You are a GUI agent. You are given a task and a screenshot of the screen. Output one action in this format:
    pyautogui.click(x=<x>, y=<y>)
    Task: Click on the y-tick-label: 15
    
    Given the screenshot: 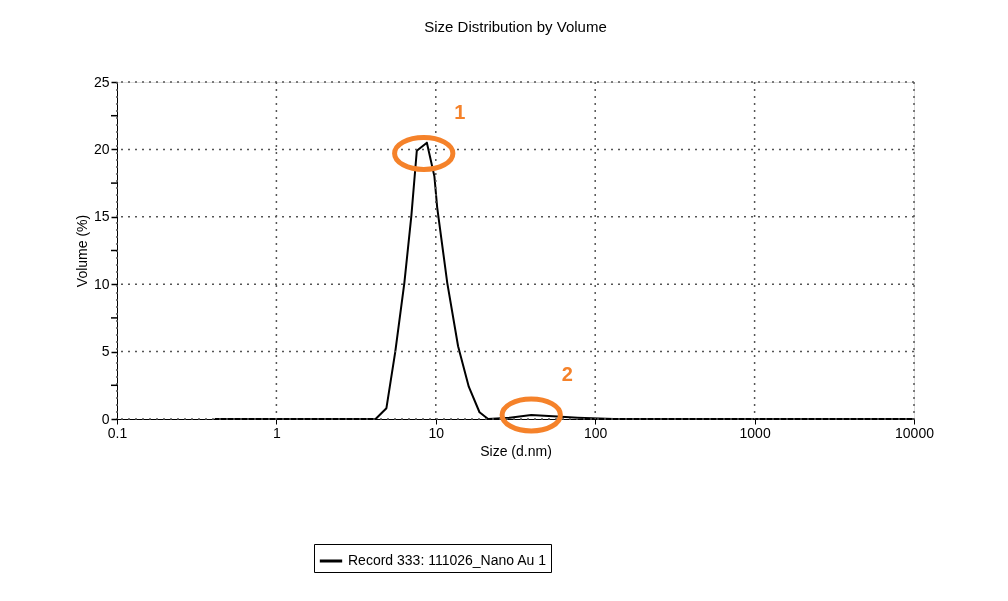 What is the action you would take?
    pyautogui.click(x=101, y=216)
    